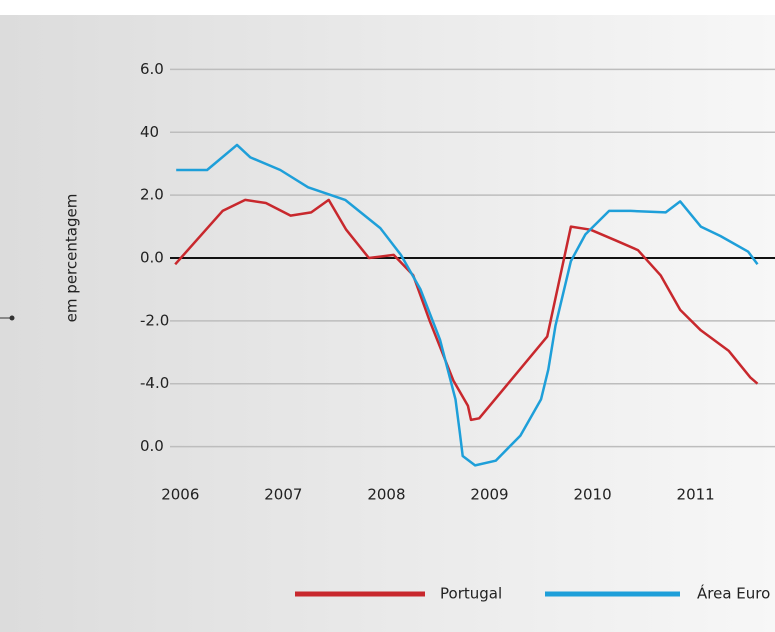 This screenshot has height=632, width=775. I want to click on legend-label: Portugal, so click(471, 594).